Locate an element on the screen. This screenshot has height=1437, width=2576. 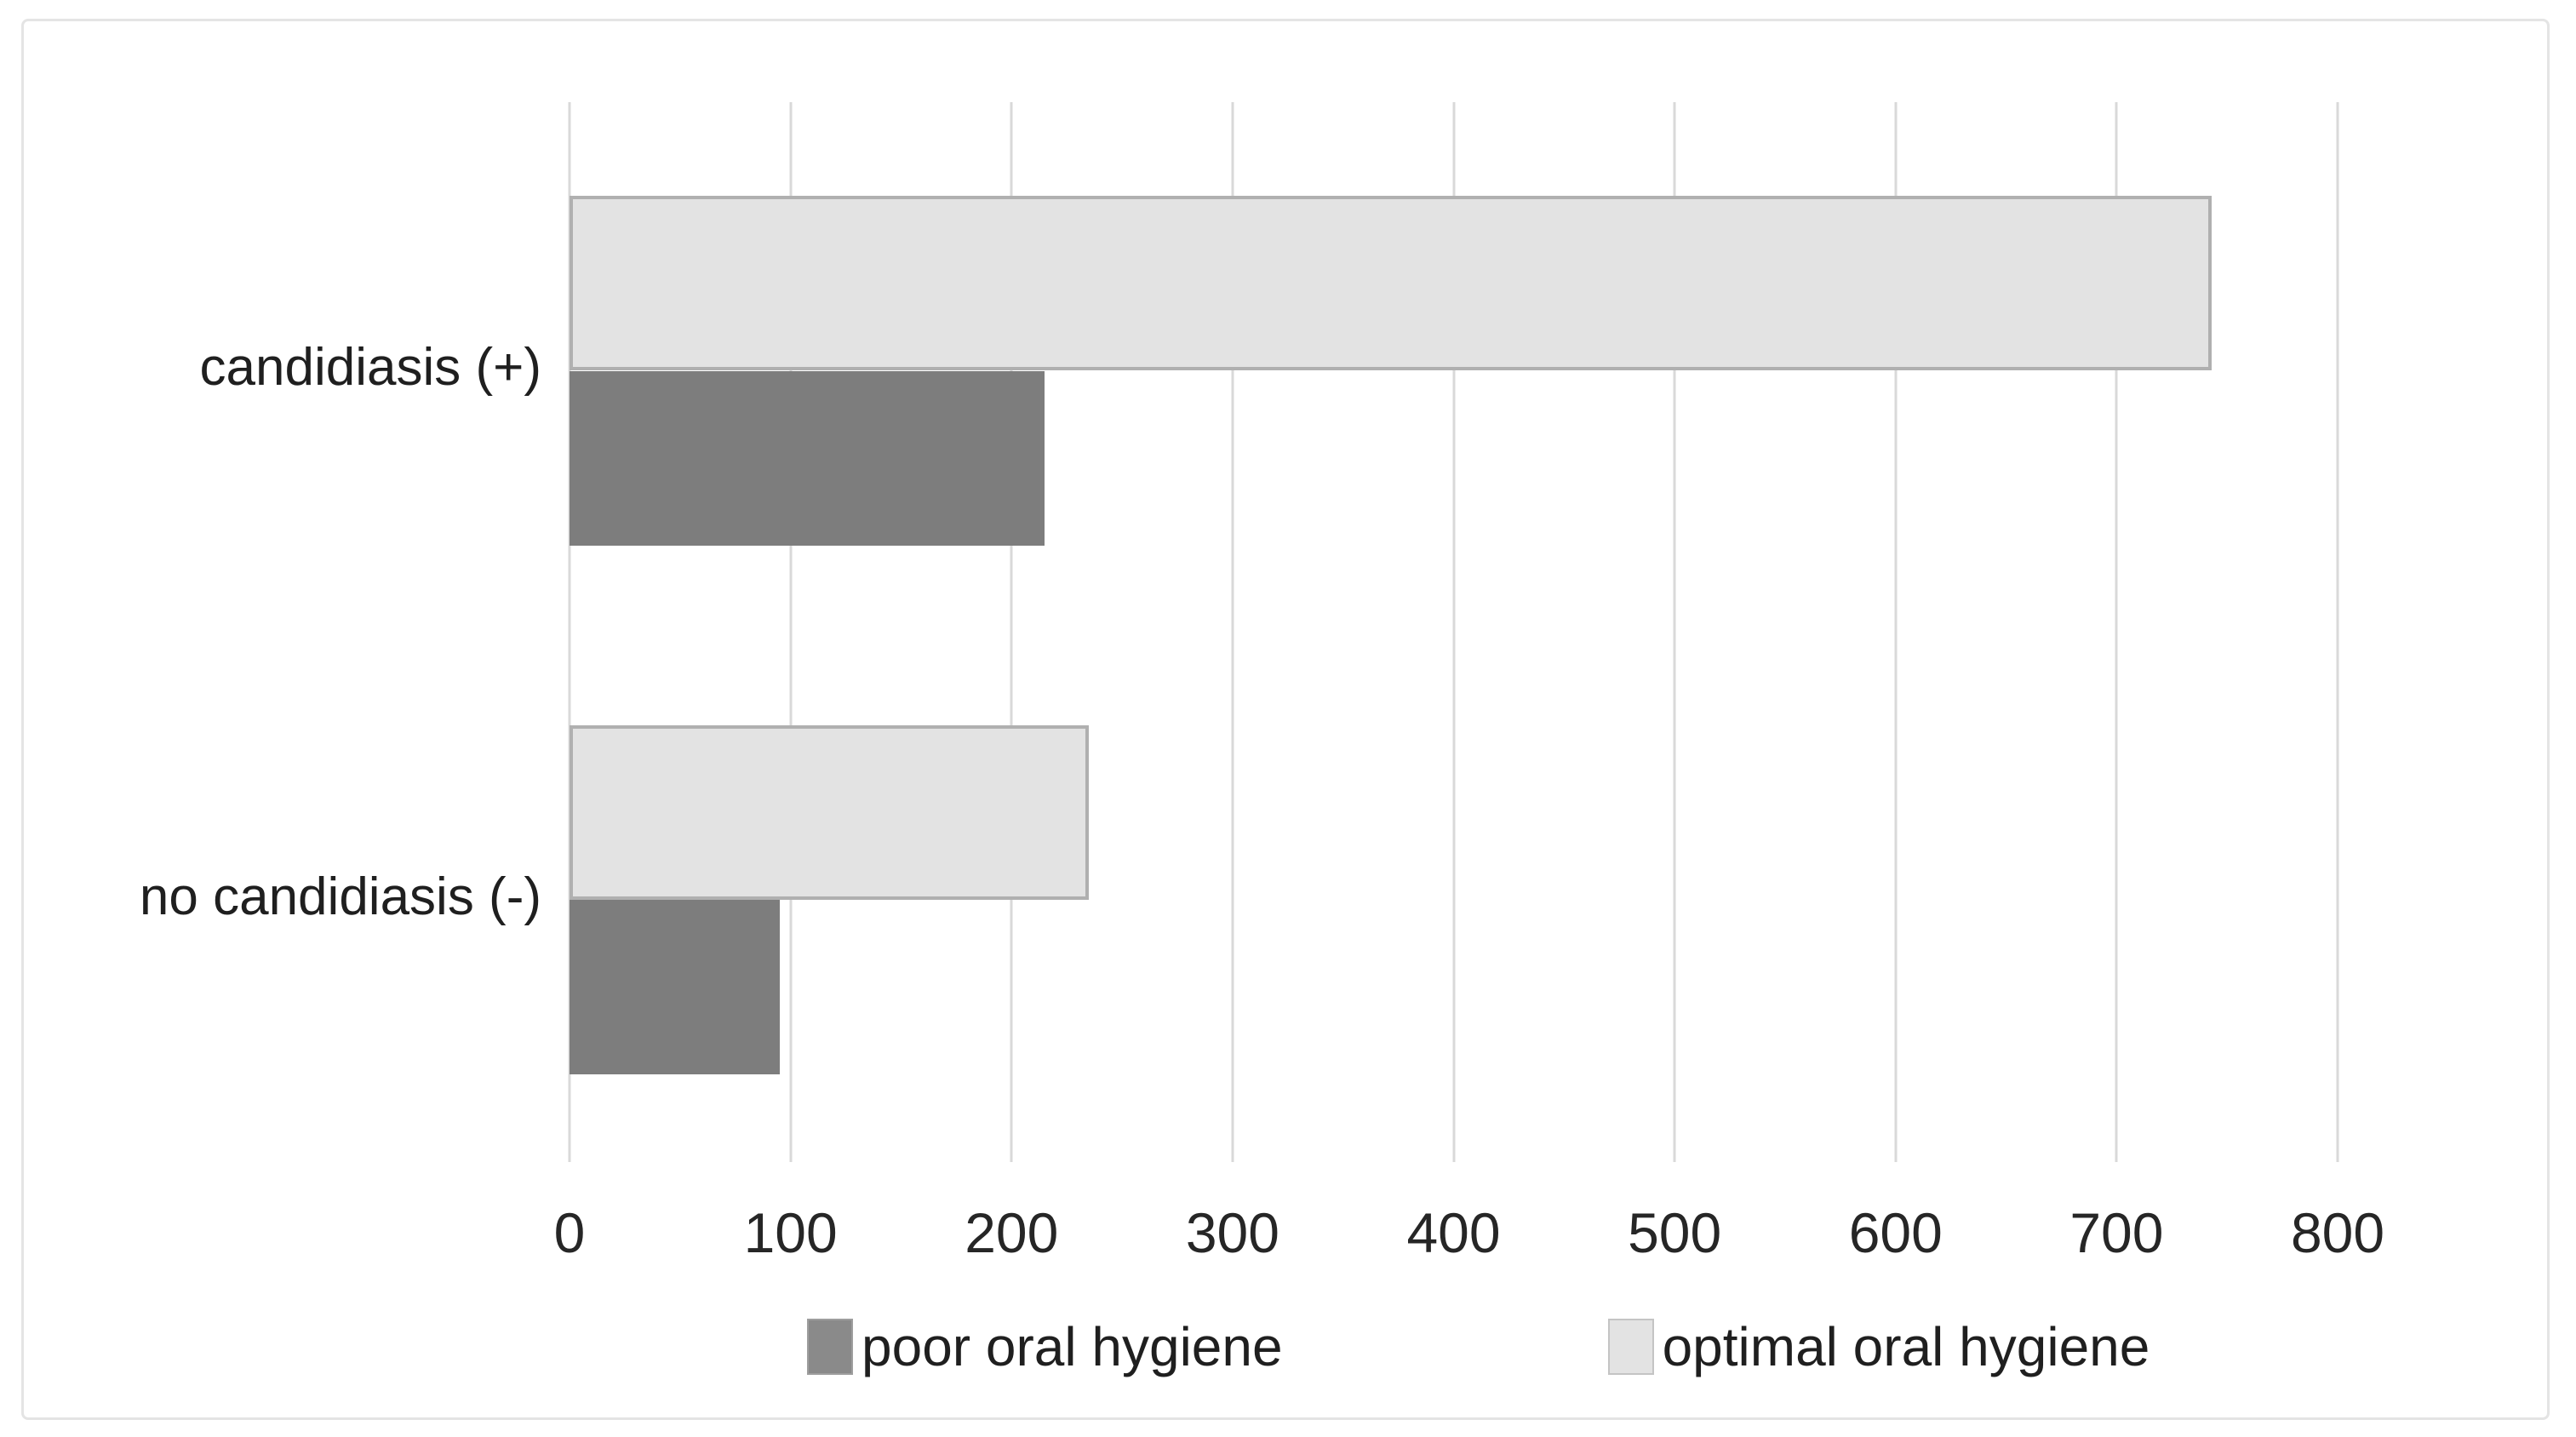
x-tick-label-300: 300 is located at coordinates (1232, 1233).